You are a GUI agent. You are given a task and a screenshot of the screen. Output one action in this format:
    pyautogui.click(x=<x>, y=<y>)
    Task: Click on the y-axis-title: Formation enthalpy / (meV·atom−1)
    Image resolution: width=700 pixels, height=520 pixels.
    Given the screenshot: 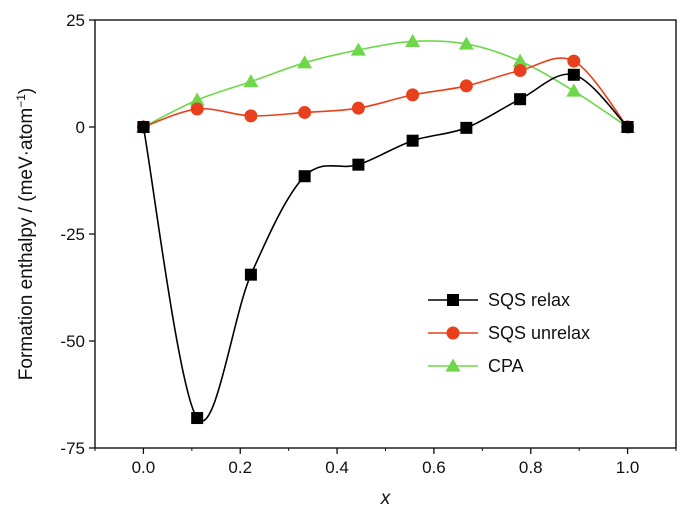 What is the action you would take?
    pyautogui.click(x=25, y=234)
    